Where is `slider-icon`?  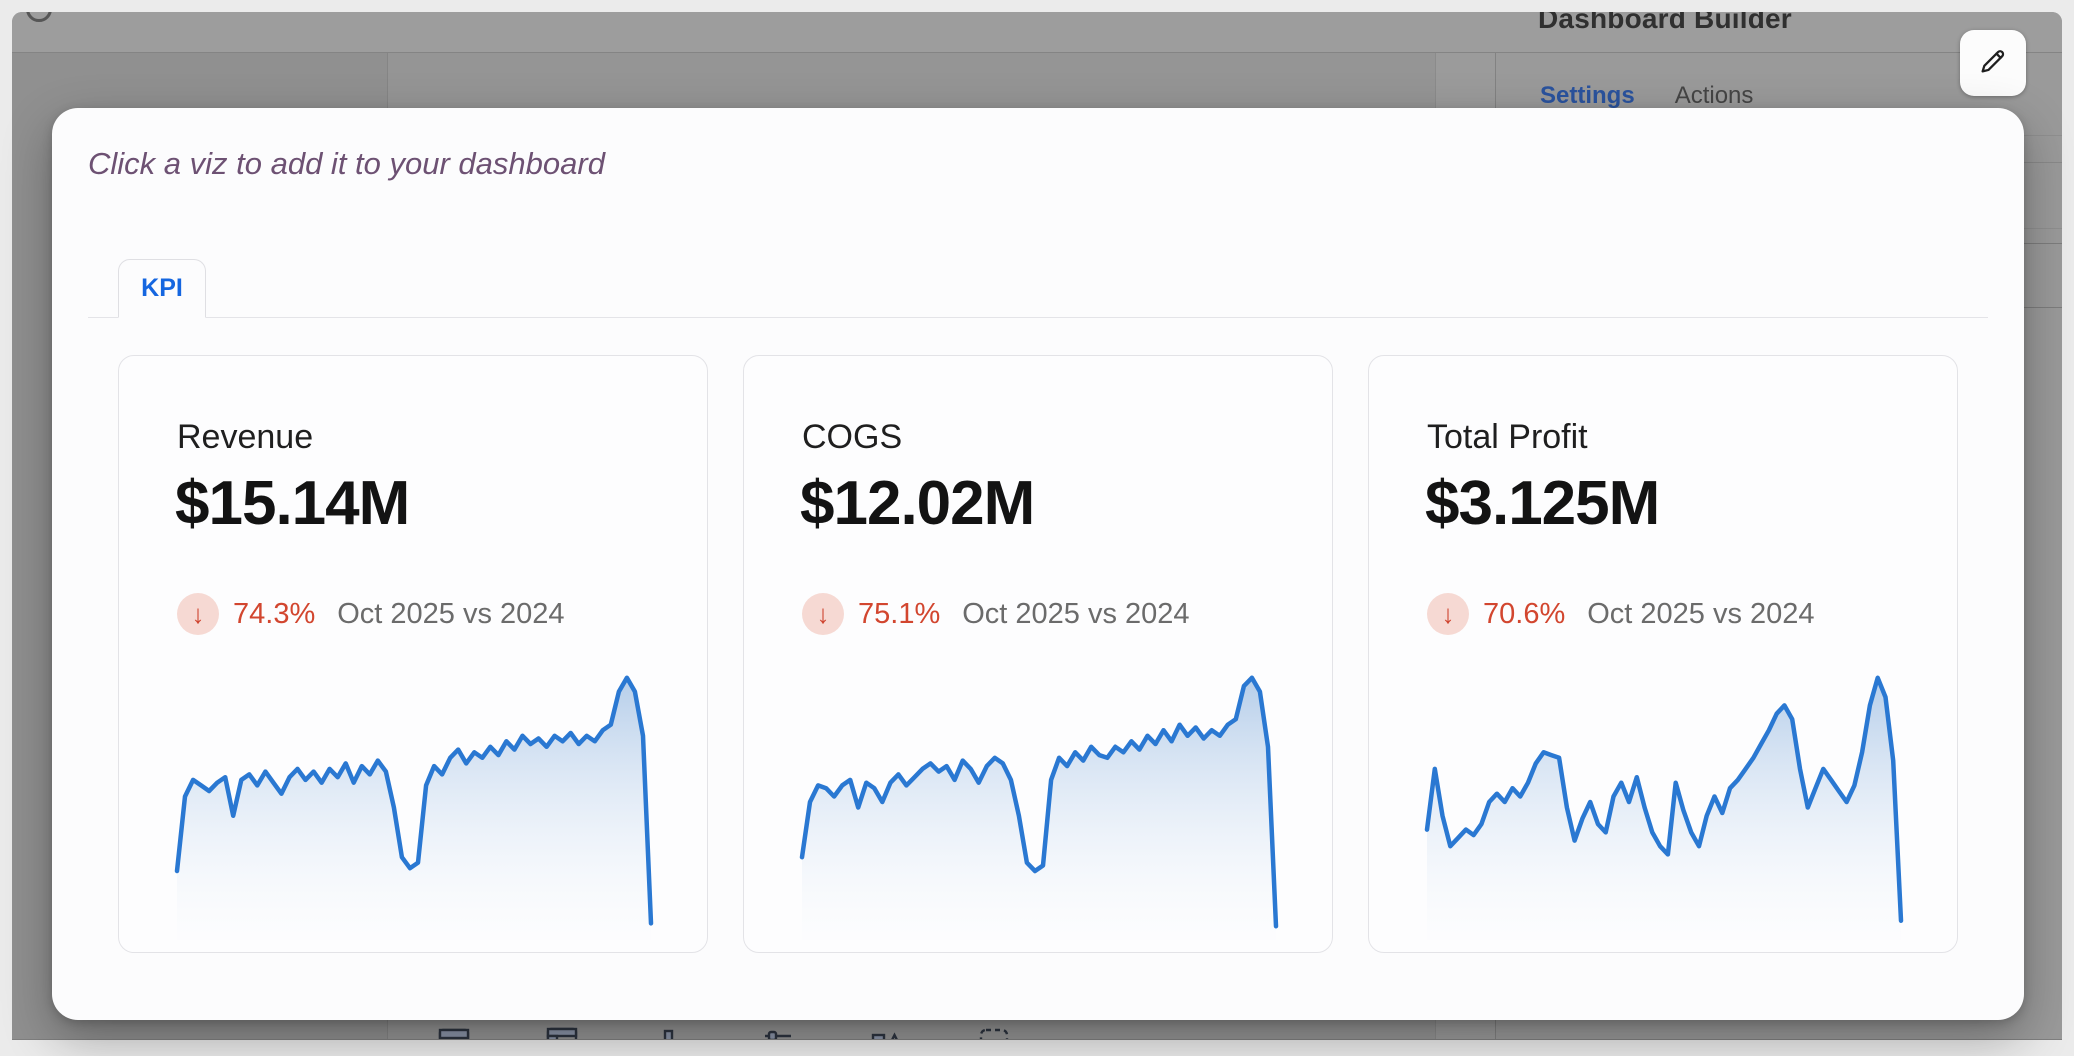
slider-icon is located at coordinates (778, 1031).